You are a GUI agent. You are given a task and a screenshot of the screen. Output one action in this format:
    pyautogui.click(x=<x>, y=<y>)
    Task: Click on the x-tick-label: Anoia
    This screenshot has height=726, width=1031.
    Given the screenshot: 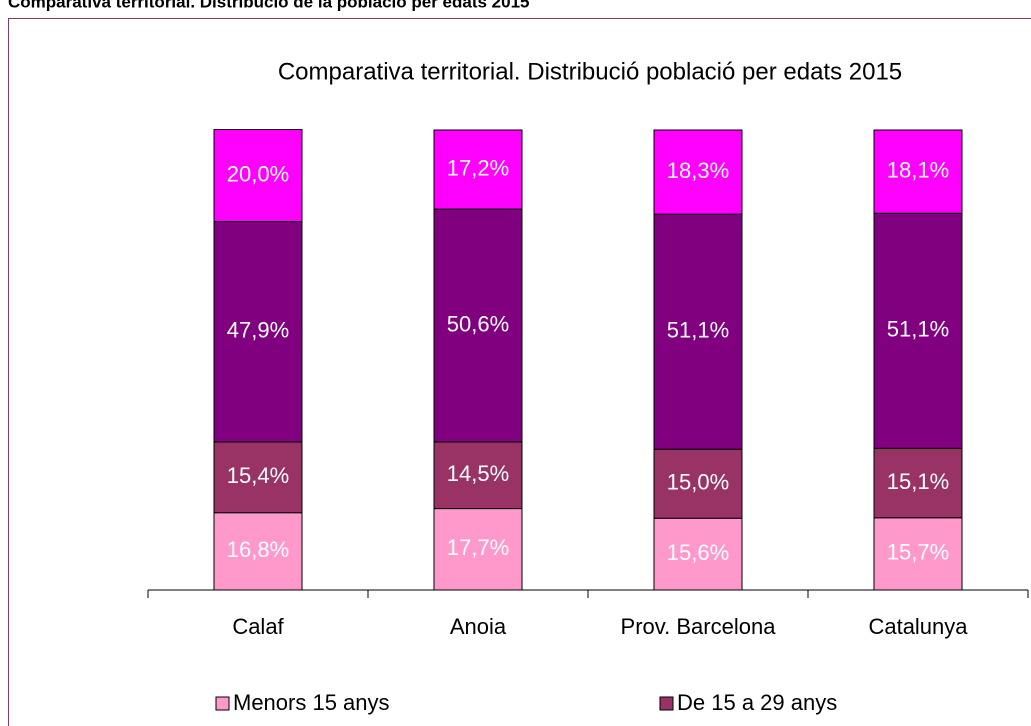 What is the action you would take?
    pyautogui.click(x=478, y=626)
    